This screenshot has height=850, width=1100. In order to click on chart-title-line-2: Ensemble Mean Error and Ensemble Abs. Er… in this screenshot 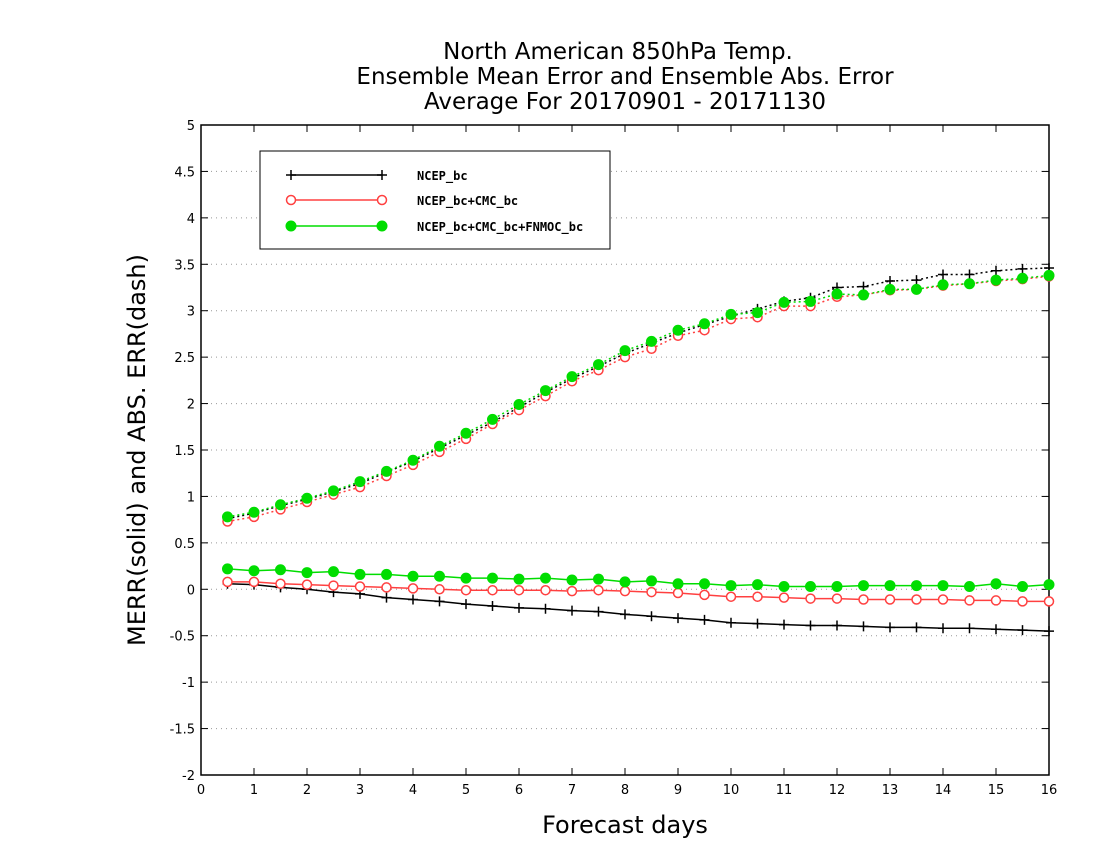, I will do `click(625, 77)`.